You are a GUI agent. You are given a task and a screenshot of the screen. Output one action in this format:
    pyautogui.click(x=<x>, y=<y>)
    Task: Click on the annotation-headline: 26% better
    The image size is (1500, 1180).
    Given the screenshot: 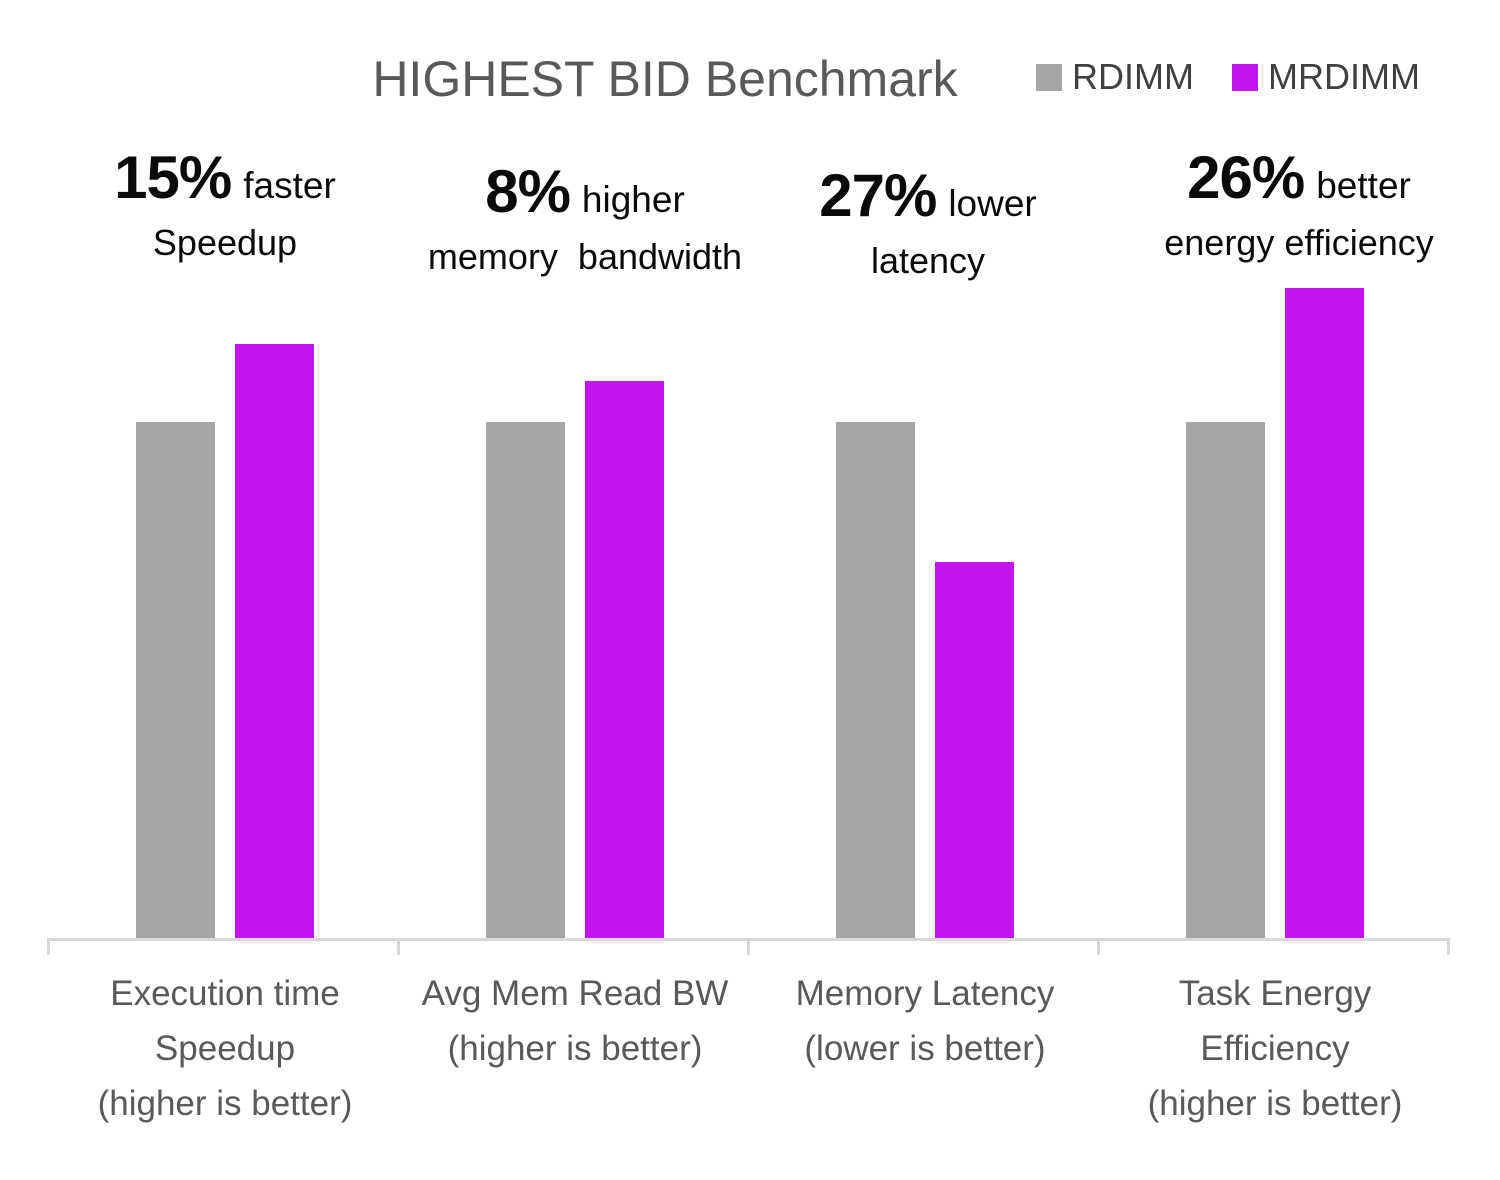 What is the action you would take?
    pyautogui.click(x=1299, y=177)
    